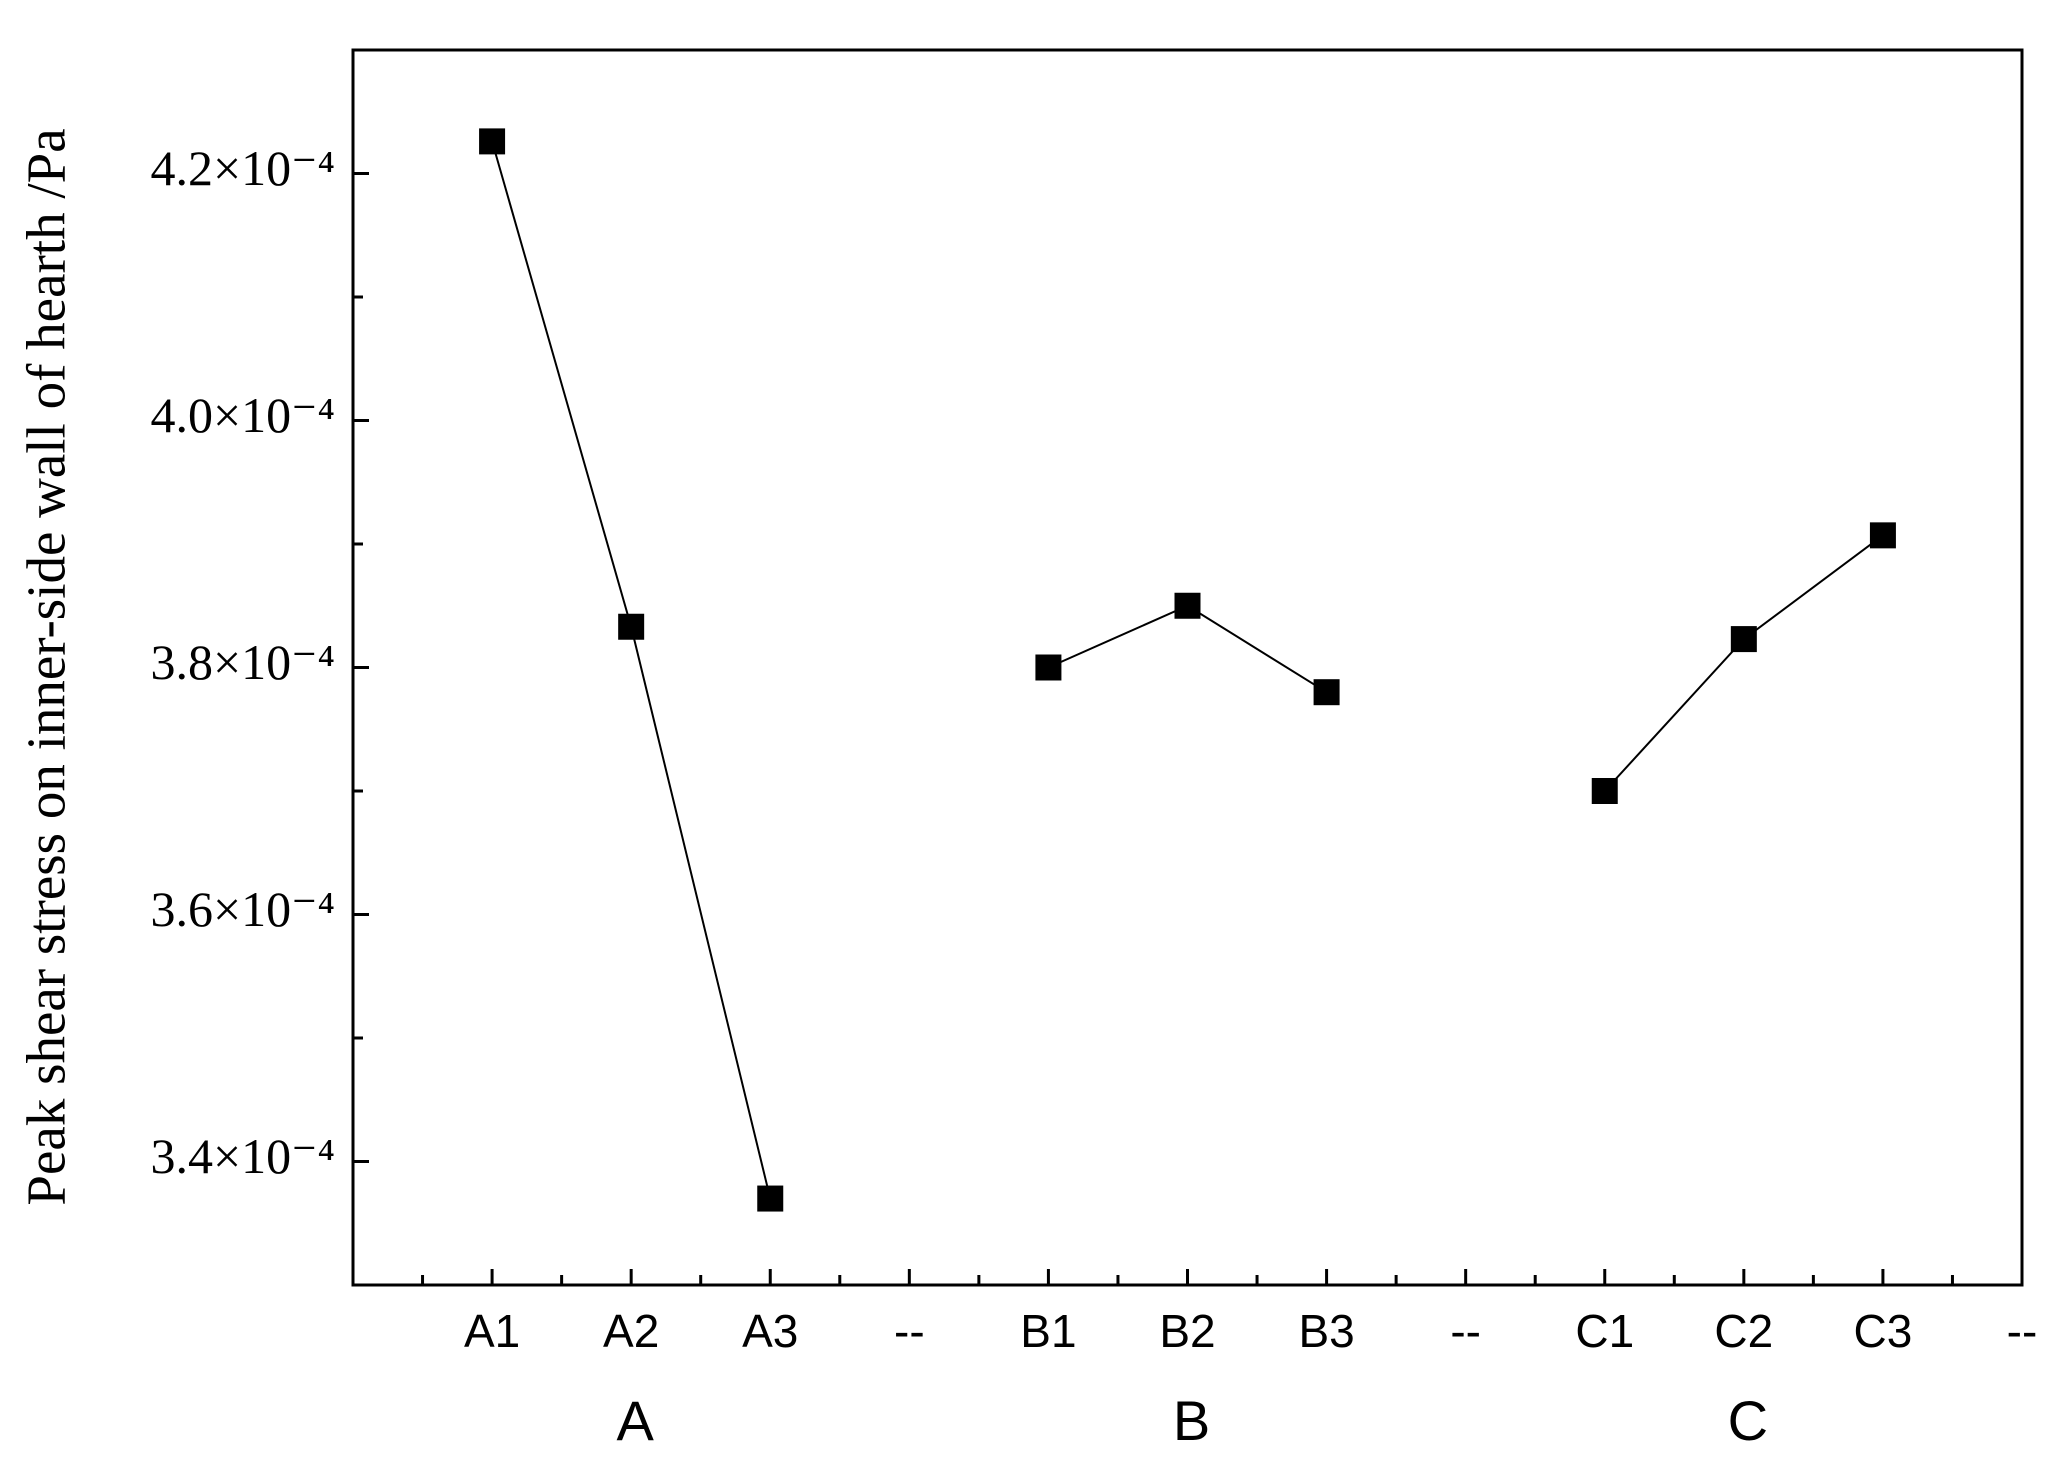 The height and width of the screenshot is (1480, 2065). What do you see at coordinates (635, 1420) in the screenshot?
I see `group-label: A` at bounding box center [635, 1420].